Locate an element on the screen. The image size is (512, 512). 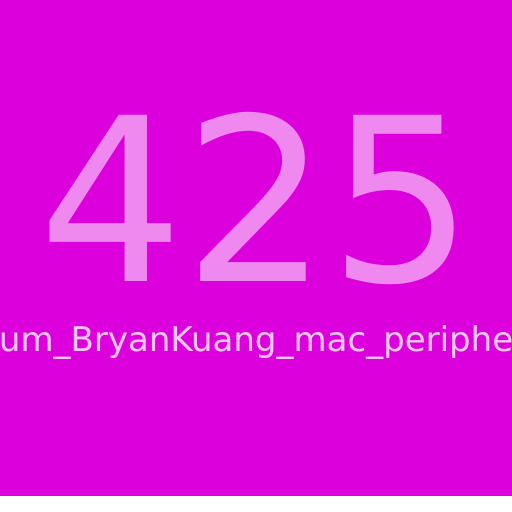
bottom-strip is located at coordinates (256, 504).